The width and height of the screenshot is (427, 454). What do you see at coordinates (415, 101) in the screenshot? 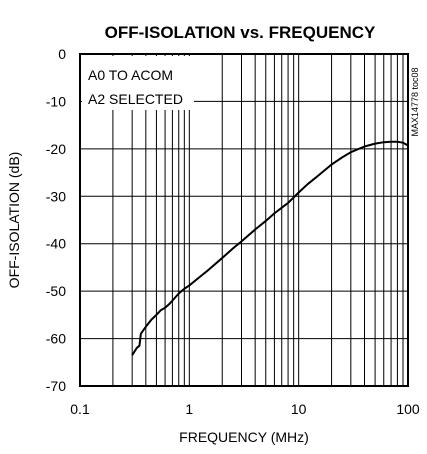
I see `figure-id-label: MAX14778 toc08` at bounding box center [415, 101].